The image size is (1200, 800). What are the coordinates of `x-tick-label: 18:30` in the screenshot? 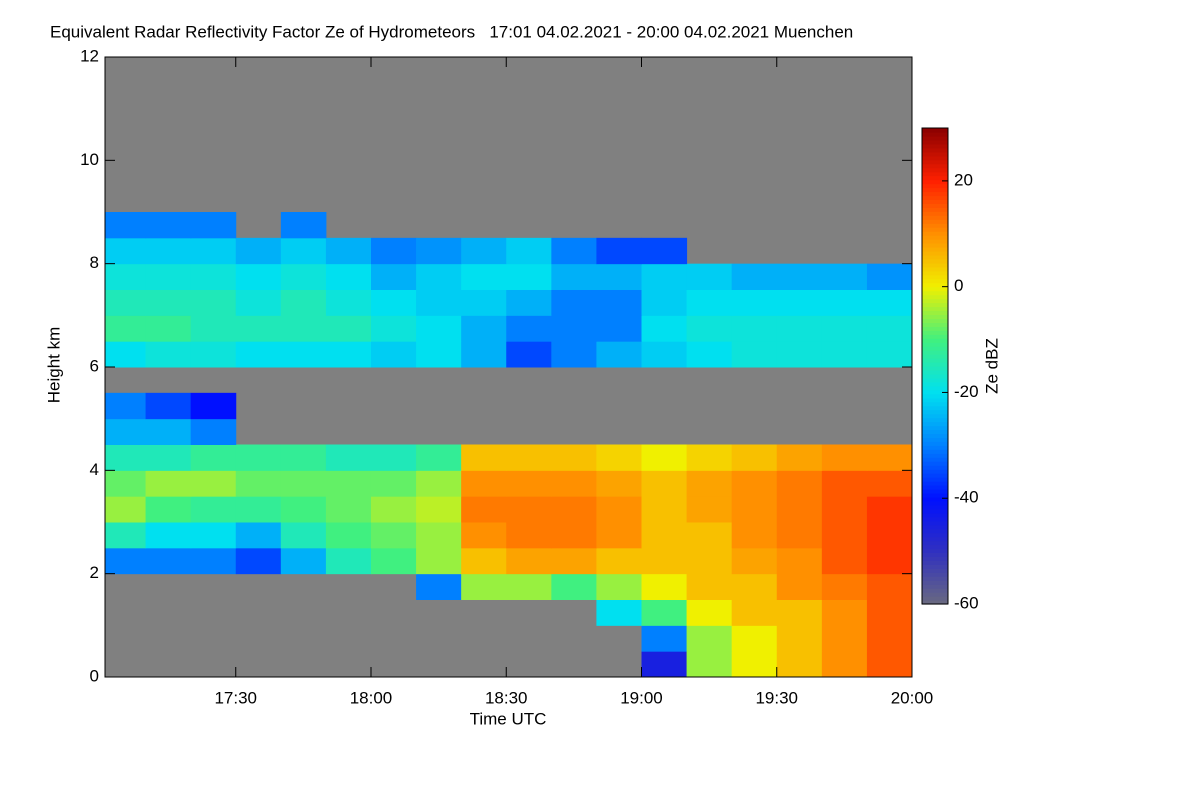 It's located at (506, 697).